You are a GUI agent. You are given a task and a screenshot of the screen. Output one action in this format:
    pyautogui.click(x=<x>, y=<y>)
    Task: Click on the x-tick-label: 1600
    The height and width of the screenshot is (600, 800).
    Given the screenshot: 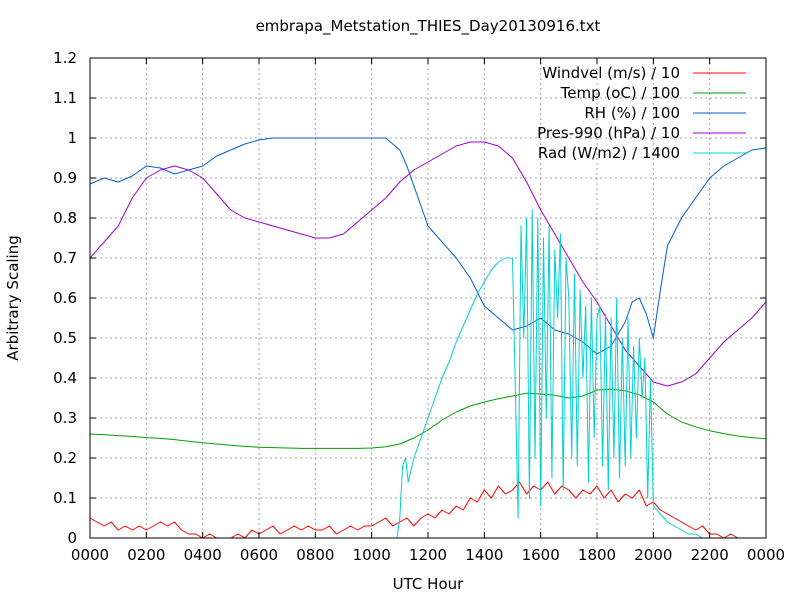 What is the action you would take?
    pyautogui.click(x=541, y=555)
    